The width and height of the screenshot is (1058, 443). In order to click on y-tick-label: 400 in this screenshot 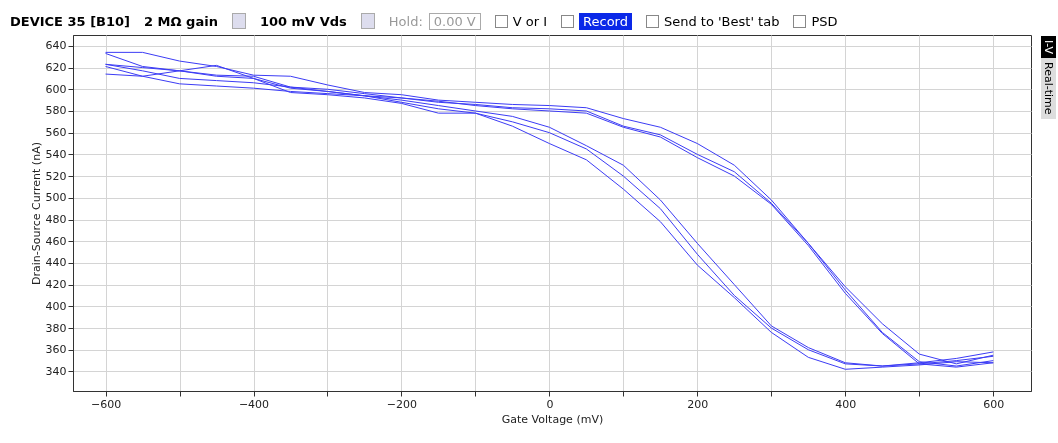, I will do `click(56, 306)`.